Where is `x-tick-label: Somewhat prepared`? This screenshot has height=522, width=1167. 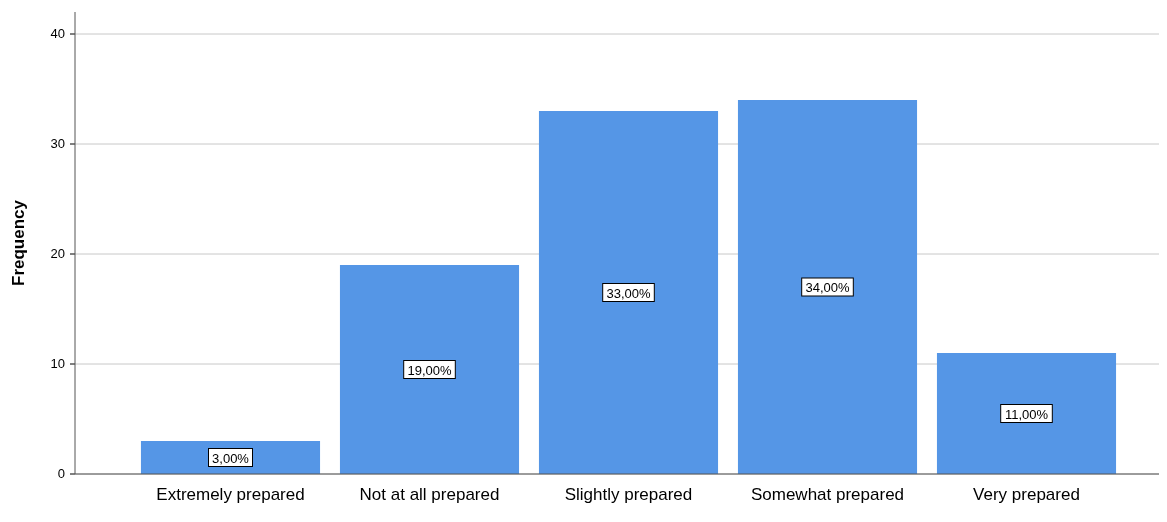 x-tick-label: Somewhat prepared is located at coordinates (827, 494).